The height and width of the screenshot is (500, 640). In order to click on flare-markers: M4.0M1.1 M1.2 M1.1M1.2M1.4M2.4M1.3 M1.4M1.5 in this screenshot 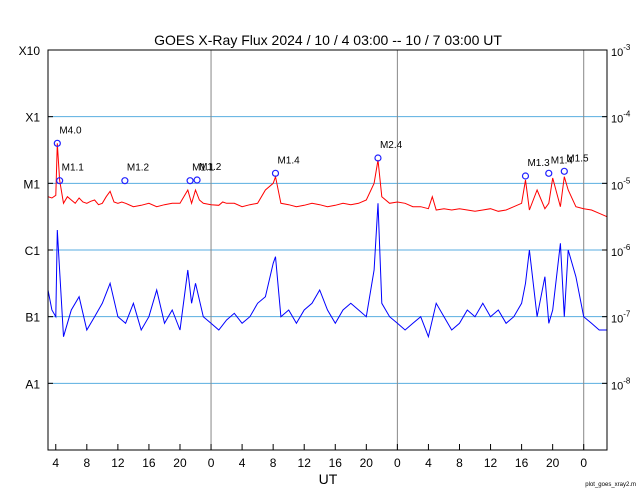, I will do `click(321, 155)`.